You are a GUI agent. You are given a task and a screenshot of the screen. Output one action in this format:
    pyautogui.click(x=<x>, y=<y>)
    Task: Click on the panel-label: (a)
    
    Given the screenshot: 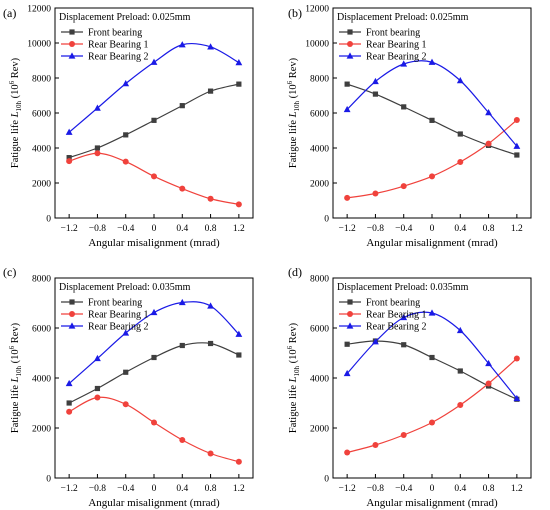 What is the action you would take?
    pyautogui.click(x=9, y=13)
    